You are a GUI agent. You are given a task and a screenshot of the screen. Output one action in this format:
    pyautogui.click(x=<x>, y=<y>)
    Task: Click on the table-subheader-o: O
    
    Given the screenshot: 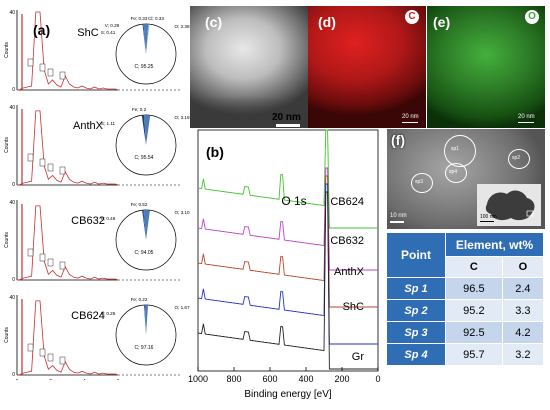 What is the action you would take?
    pyautogui.click(x=523, y=267)
    